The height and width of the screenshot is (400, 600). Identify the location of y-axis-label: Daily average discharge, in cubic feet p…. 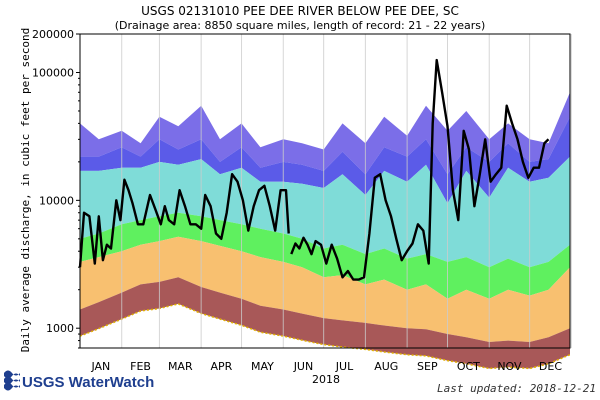
(25, 190).